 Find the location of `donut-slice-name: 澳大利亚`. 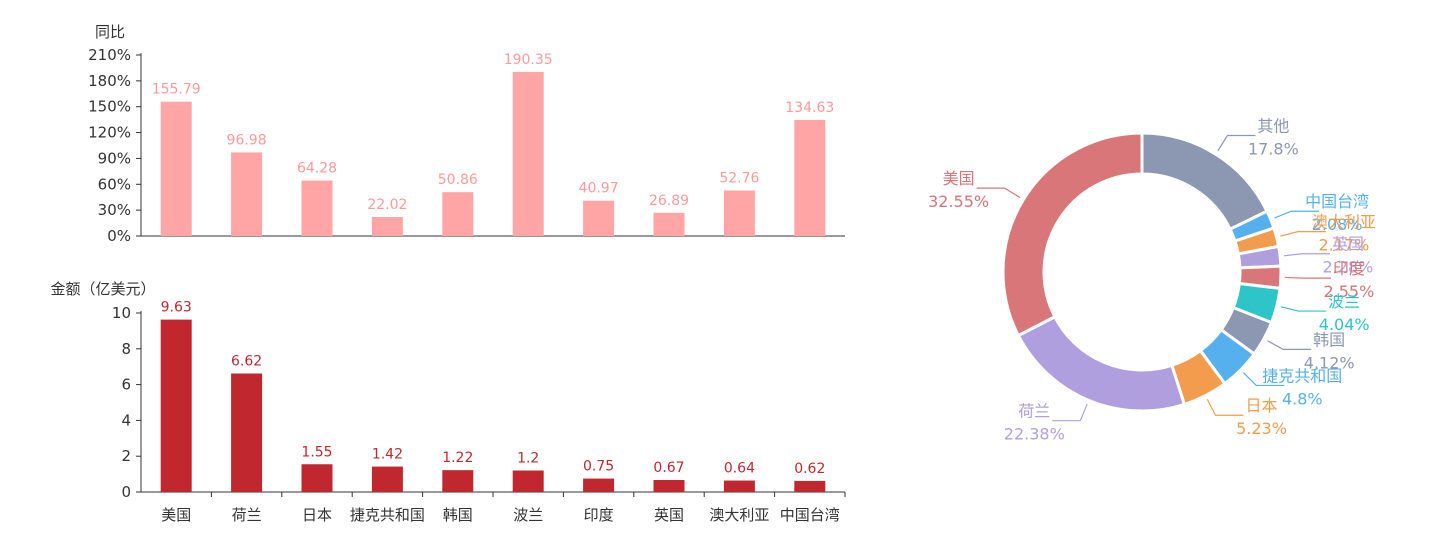

donut-slice-name: 澳大利亚 is located at coordinates (1344, 222).